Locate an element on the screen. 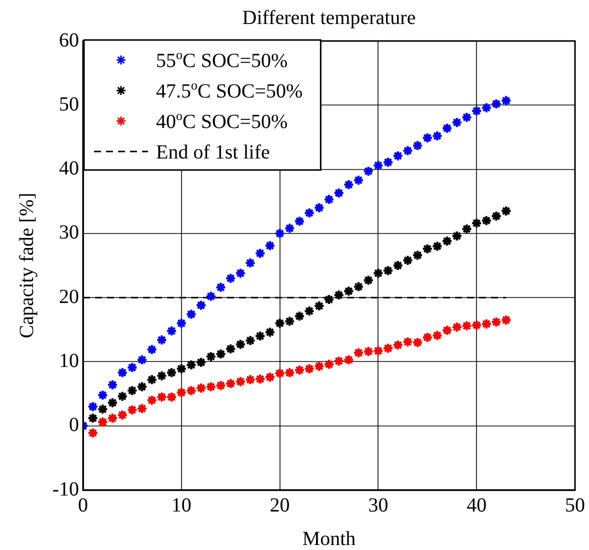 The image size is (589, 550). chart-title: Different temperature is located at coordinates (329, 18).